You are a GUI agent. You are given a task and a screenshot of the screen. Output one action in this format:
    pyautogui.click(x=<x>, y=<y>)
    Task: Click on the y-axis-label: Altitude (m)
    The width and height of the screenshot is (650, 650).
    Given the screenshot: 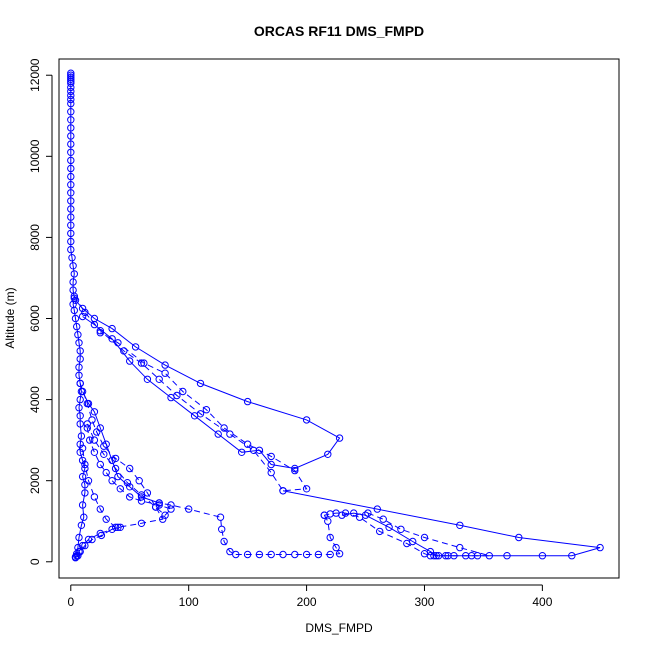 What is the action you would take?
    pyautogui.click(x=10, y=317)
    